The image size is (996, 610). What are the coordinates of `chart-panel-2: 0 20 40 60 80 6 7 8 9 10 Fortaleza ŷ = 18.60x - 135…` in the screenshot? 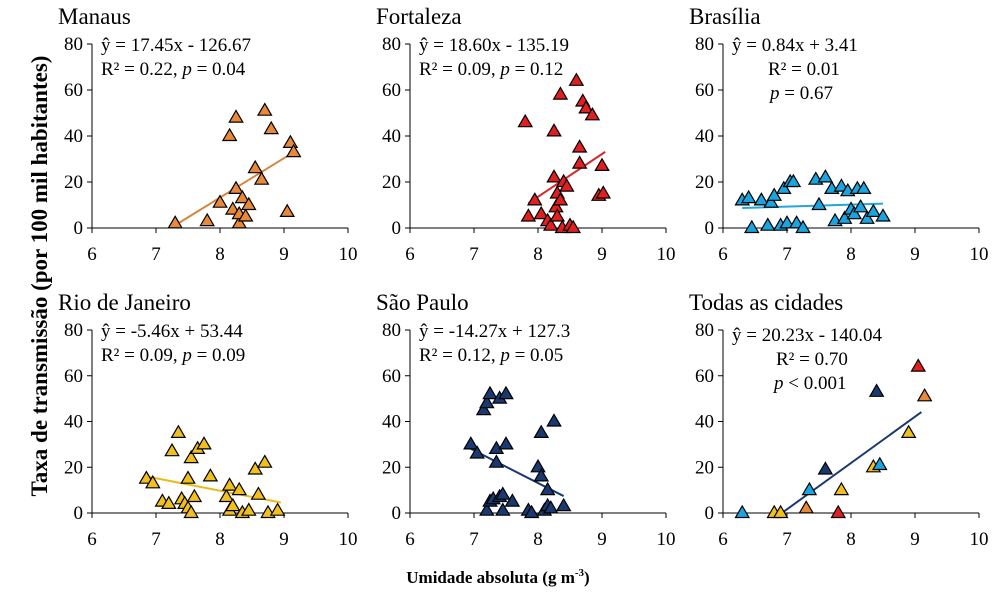 It's located at (526, 134).